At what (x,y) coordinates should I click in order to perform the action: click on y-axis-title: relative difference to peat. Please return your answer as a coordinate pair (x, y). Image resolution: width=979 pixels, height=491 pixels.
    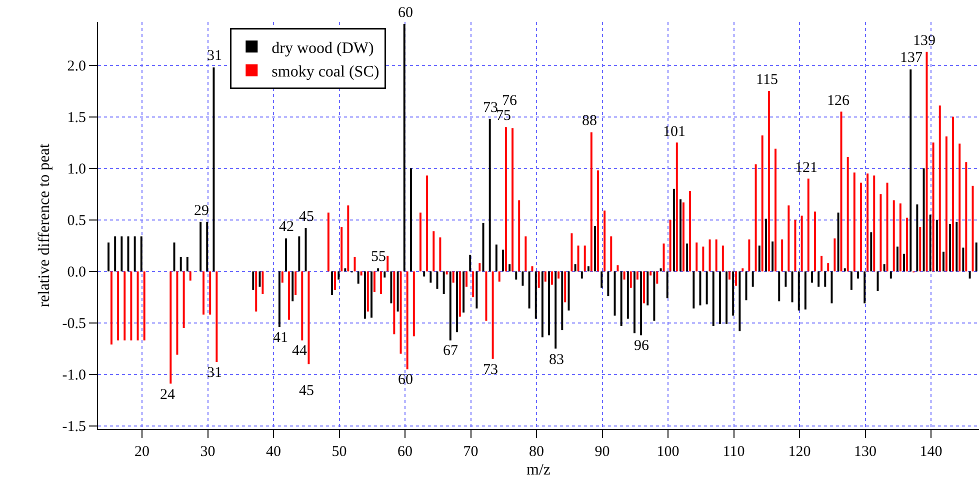
    Looking at the image, I should click on (45, 225).